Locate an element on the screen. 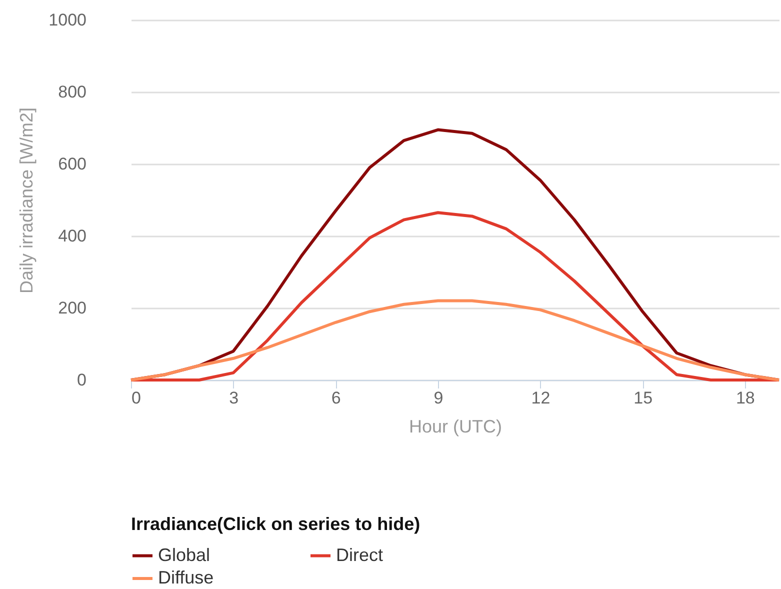 This screenshot has width=781, height=589. y-tick-label: 800 is located at coordinates (72, 92).